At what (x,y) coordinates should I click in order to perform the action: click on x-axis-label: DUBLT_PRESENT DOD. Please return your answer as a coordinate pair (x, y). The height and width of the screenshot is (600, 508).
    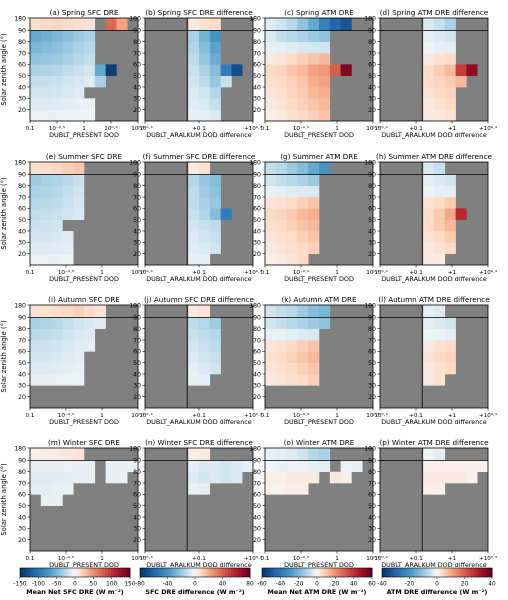
    Looking at the image, I should click on (84, 422).